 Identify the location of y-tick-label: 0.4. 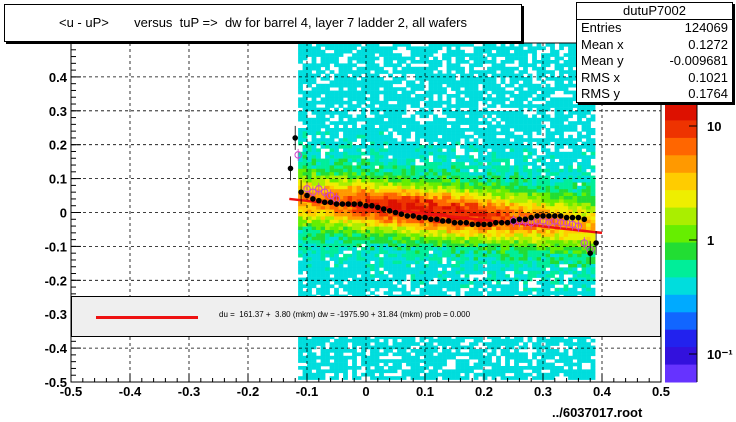
(58, 77).